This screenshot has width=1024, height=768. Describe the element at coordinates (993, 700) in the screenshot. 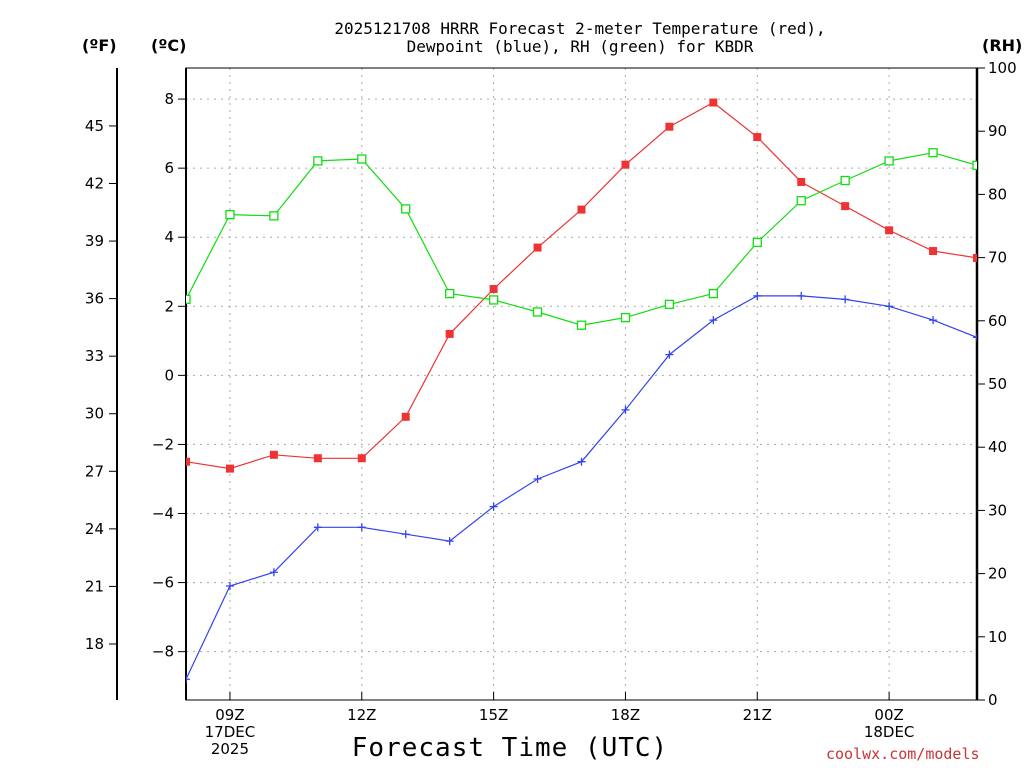

I see `rh-tick-label: 0` at that location.